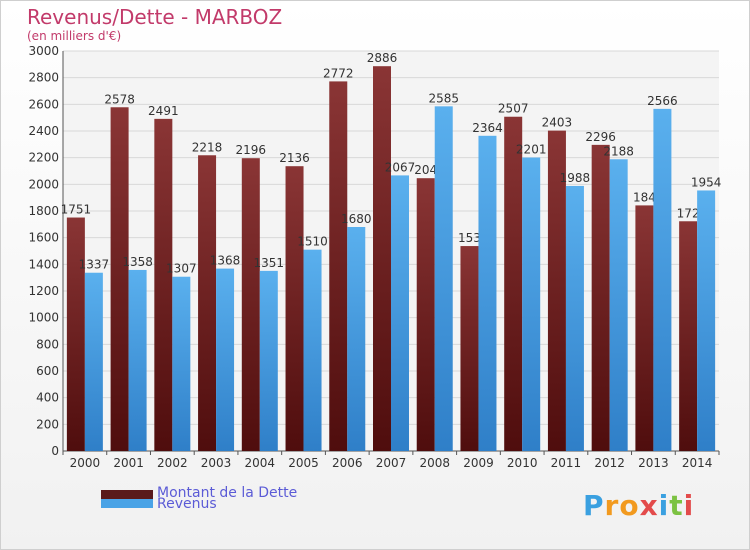 This screenshot has height=550, width=750. I want to click on x-tick-label: 2010, so click(522, 463).